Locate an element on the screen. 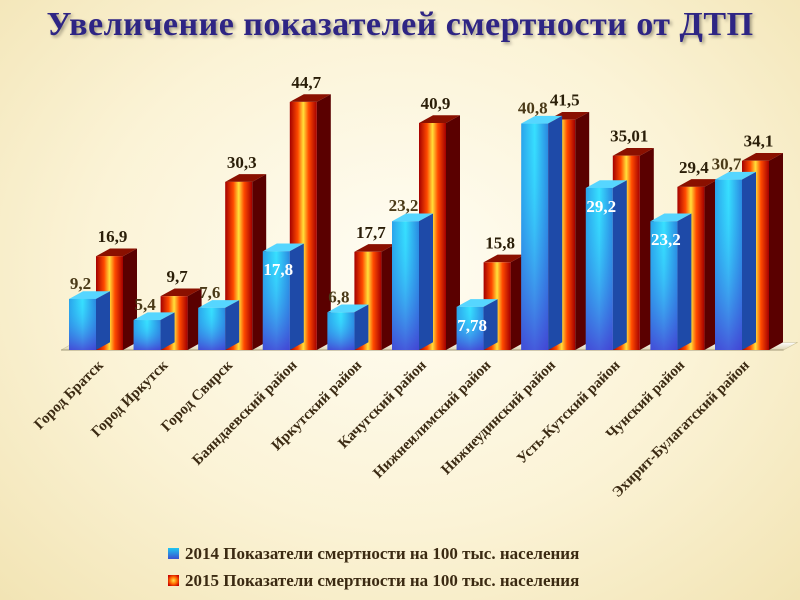 The height and width of the screenshot is (600, 800). bar-2015-1-side is located at coordinates (194, 319).